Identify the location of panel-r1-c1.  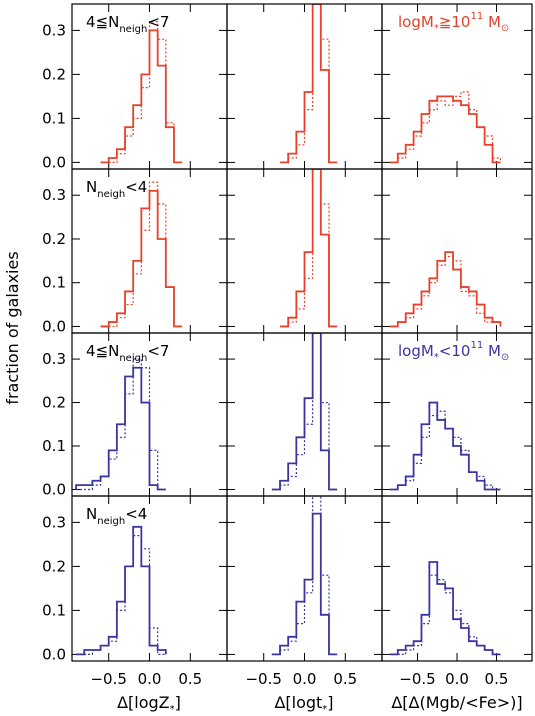
(304, 251).